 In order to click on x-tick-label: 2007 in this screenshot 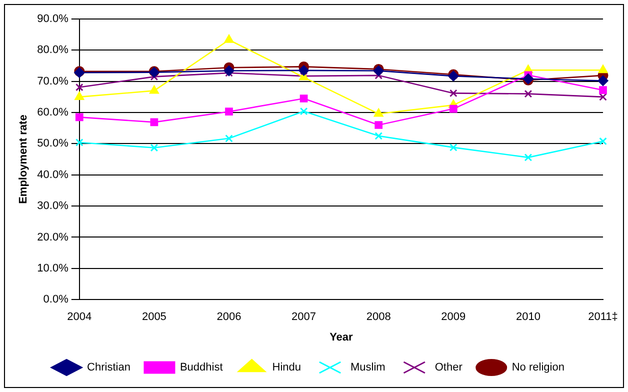, I will do `click(304, 317)`.